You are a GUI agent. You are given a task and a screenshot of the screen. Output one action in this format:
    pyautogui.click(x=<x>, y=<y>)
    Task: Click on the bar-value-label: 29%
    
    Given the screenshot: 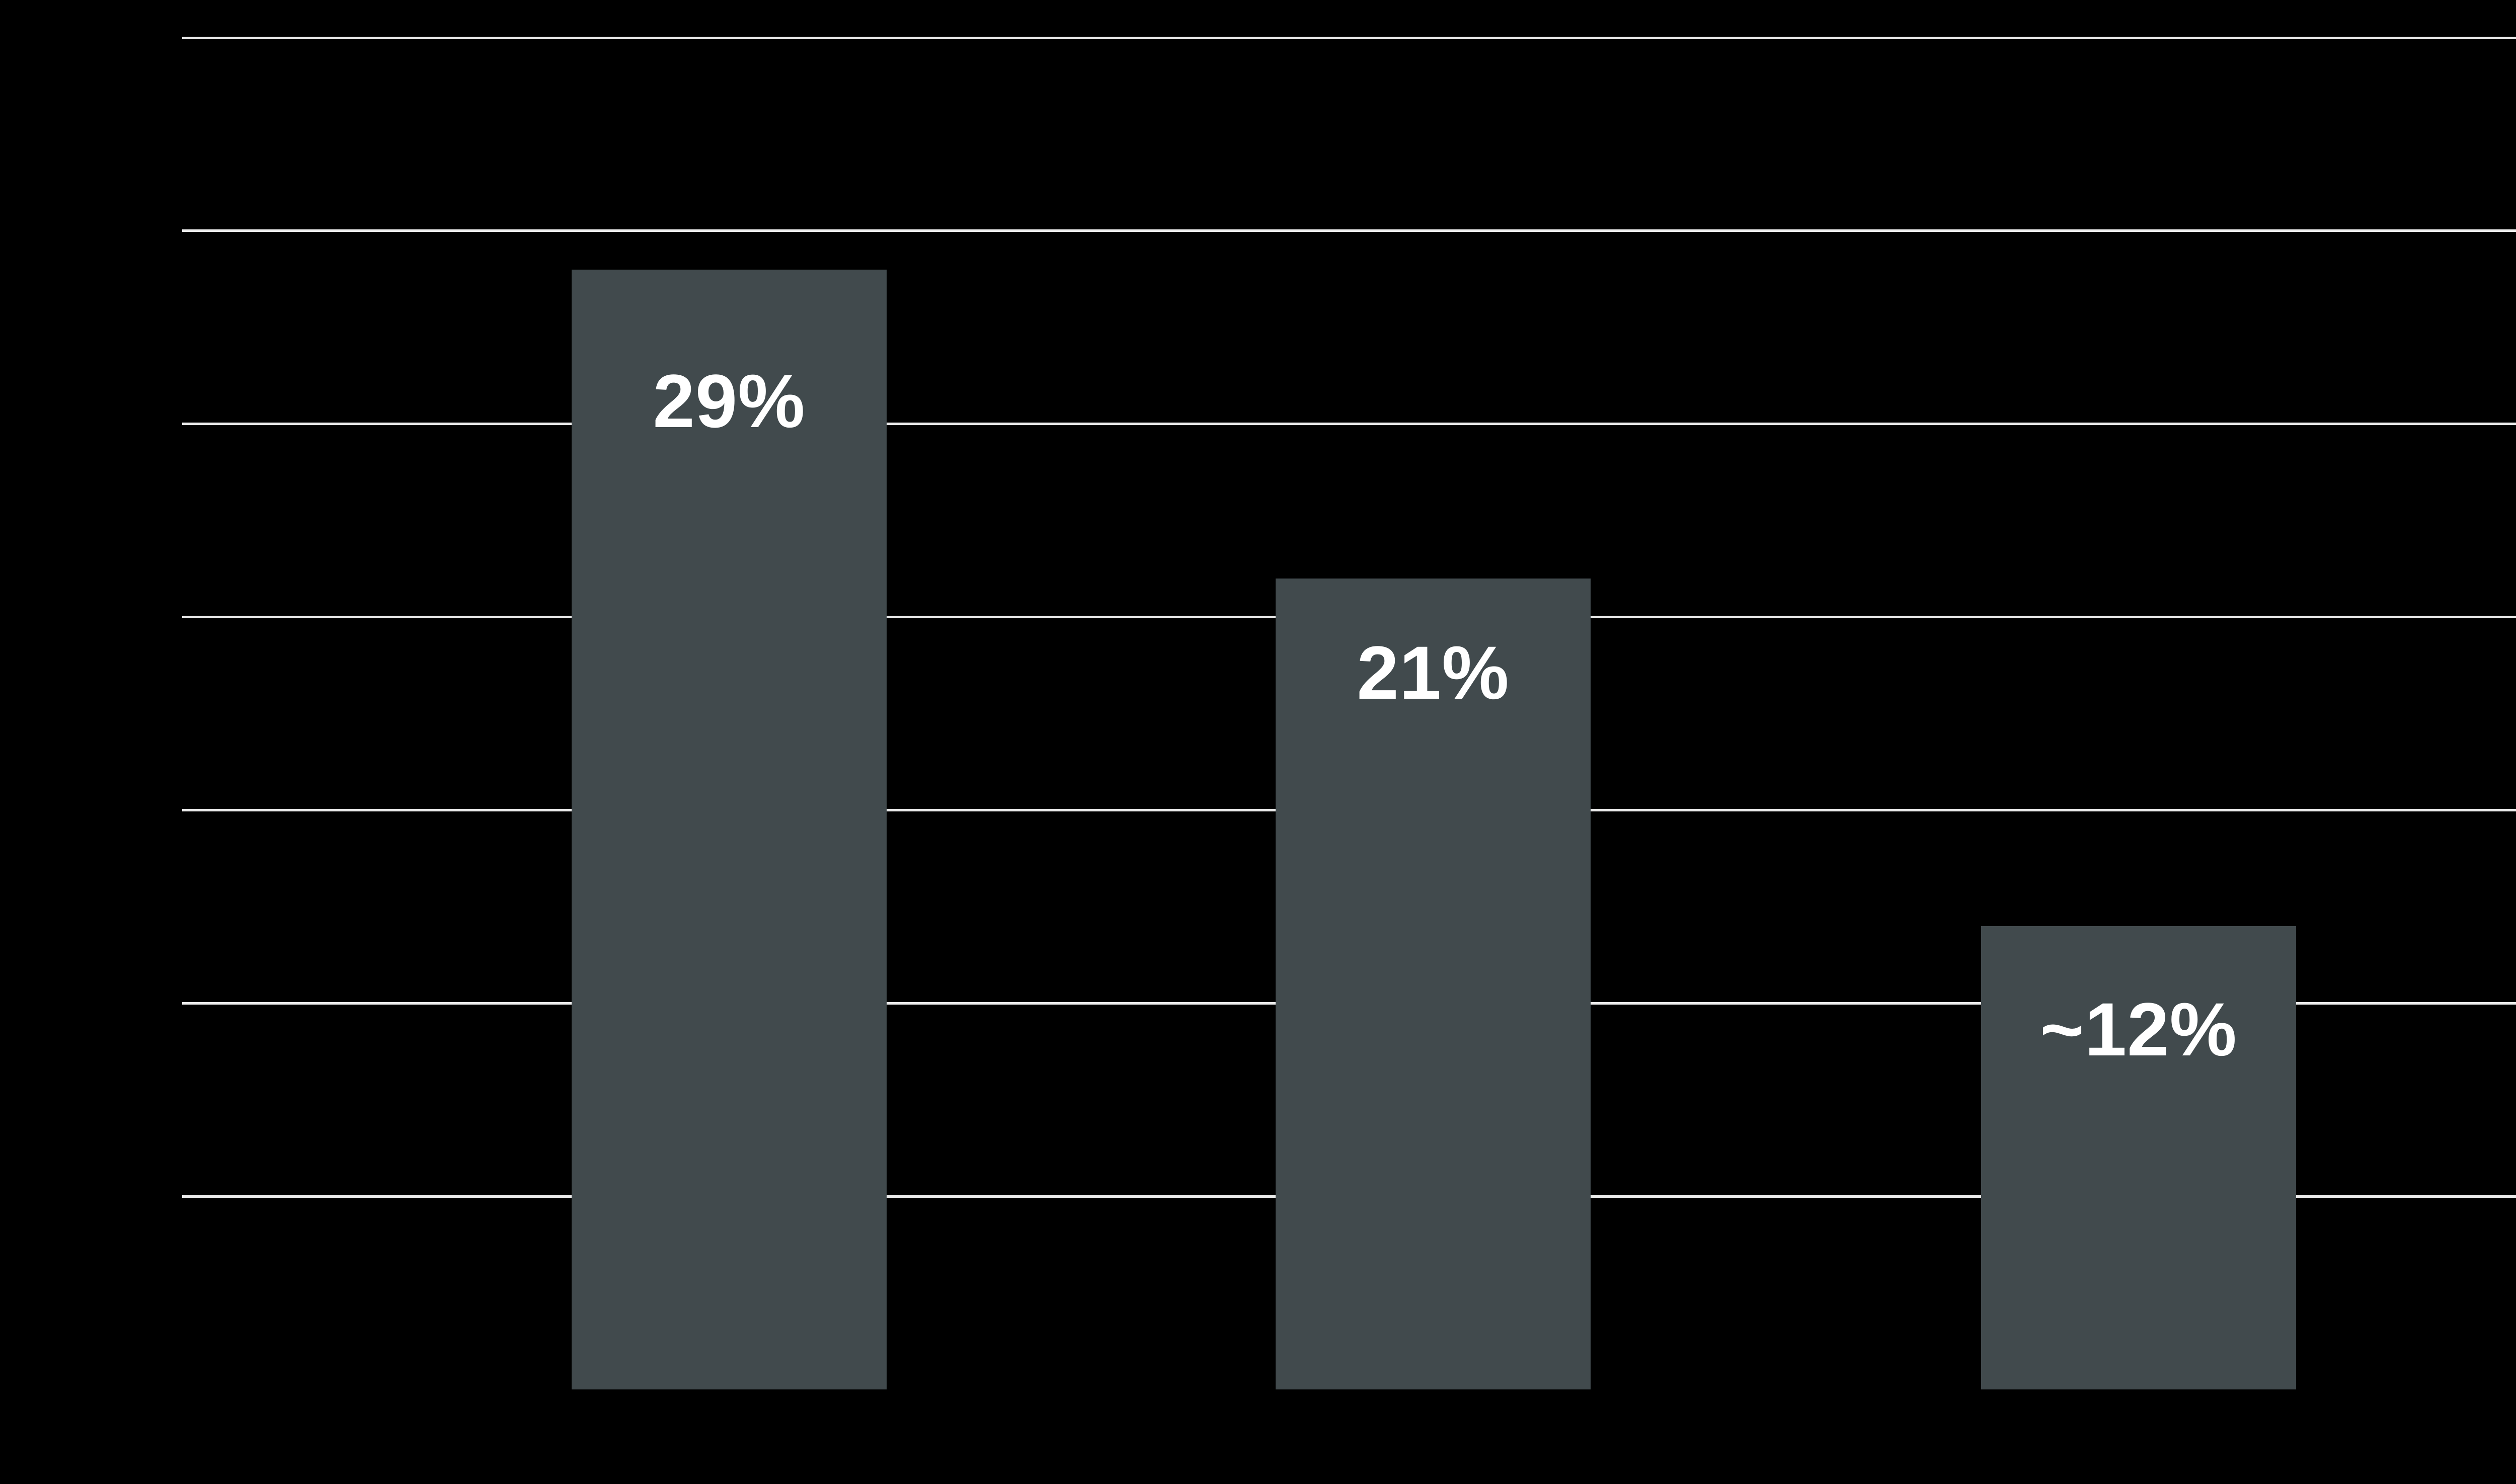 What is the action you would take?
    pyautogui.click(x=729, y=401)
    